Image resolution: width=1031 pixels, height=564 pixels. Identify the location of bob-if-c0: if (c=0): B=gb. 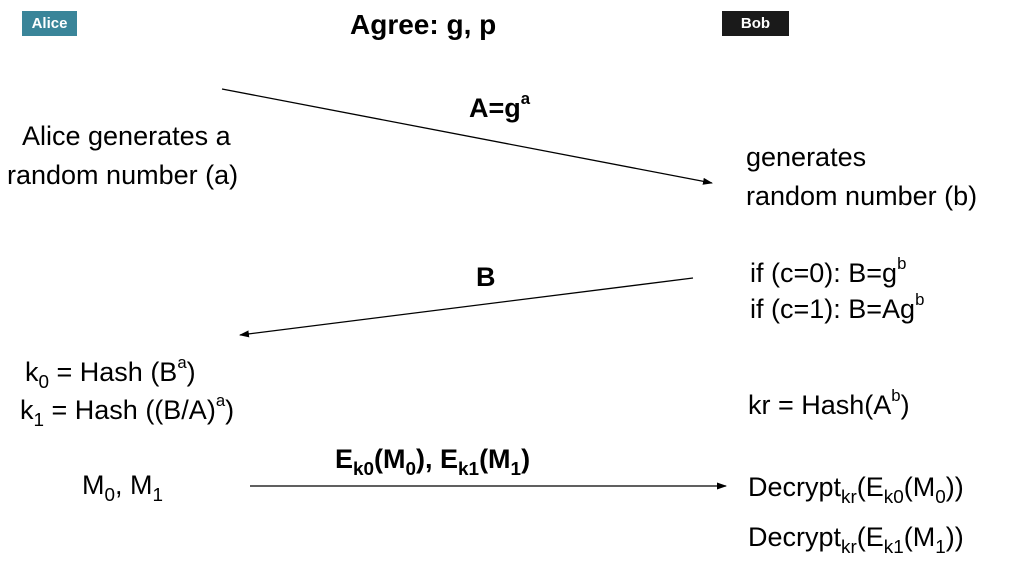
(828, 271).